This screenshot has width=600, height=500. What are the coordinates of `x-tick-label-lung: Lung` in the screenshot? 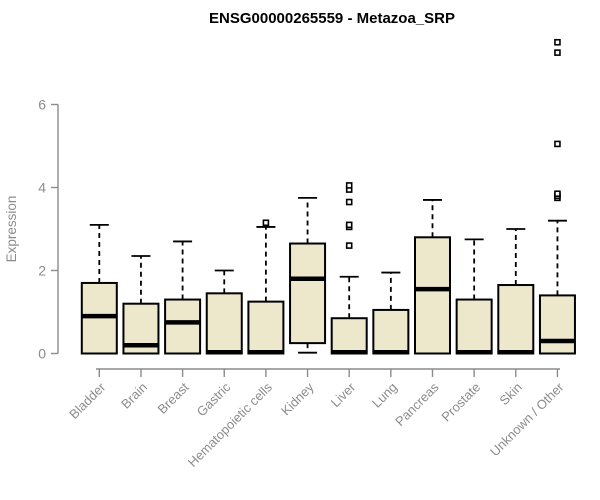 It's located at (384, 395).